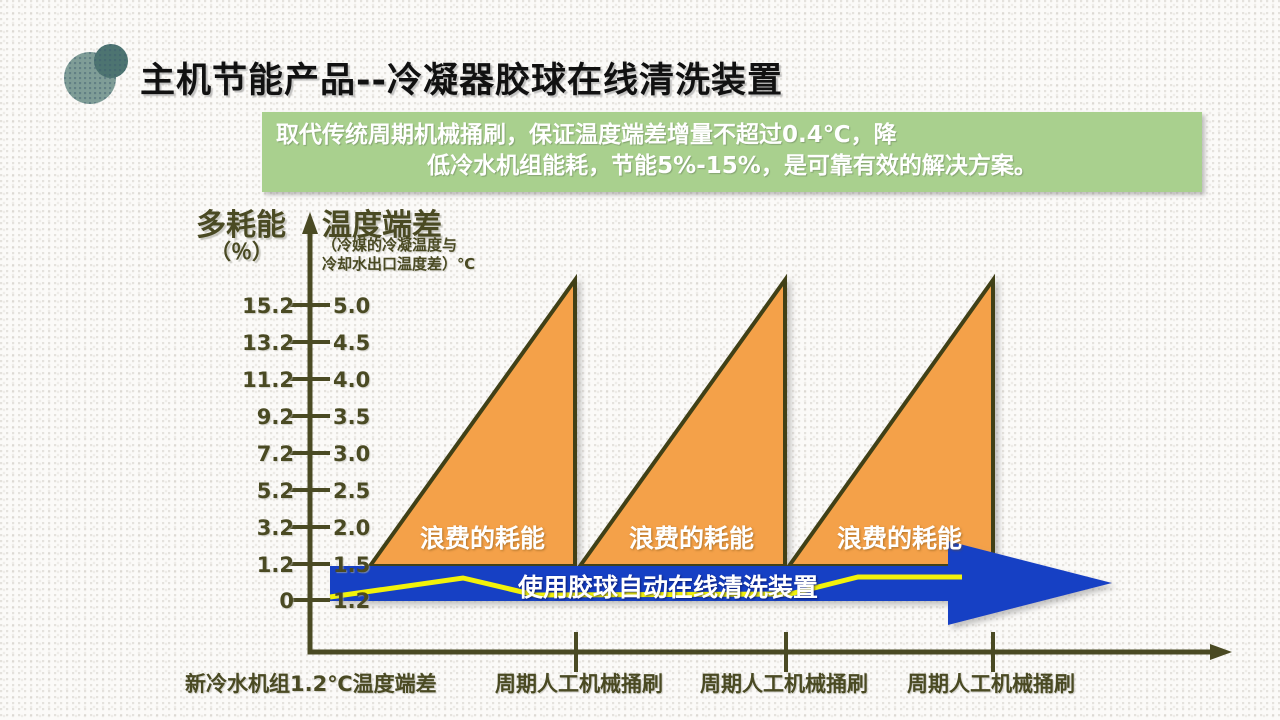 The image size is (1280, 720). I want to click on y-tick-right-7: 1.5, so click(352, 565).